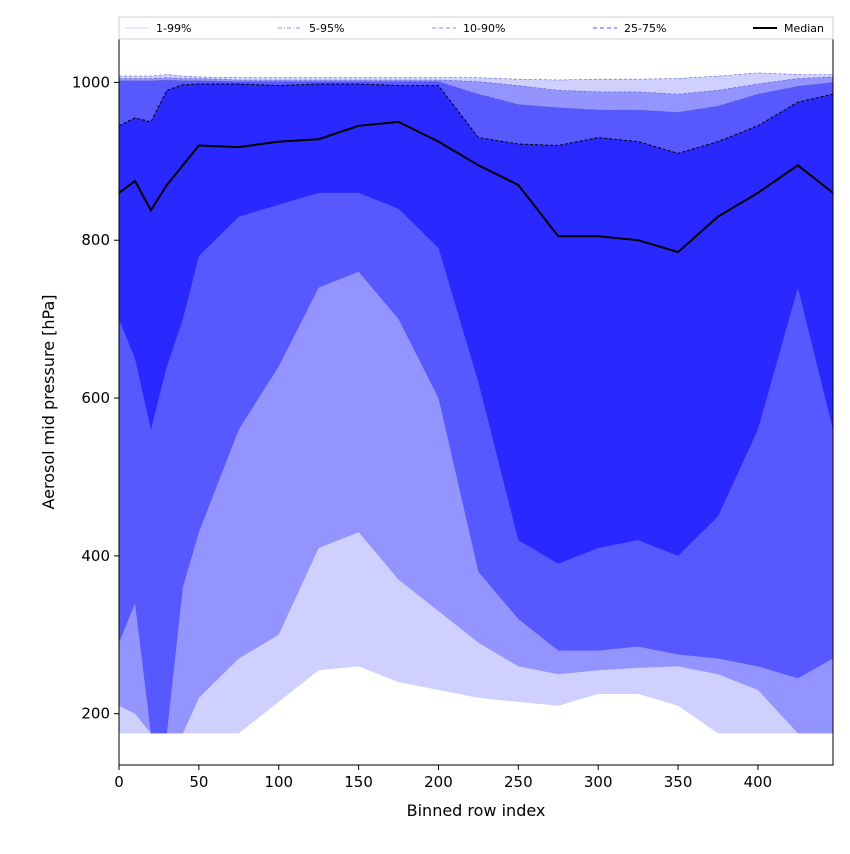 This screenshot has width=850, height=854. What do you see at coordinates (476, 118) in the screenshot?
I see `band-edge-25-75%` at bounding box center [476, 118].